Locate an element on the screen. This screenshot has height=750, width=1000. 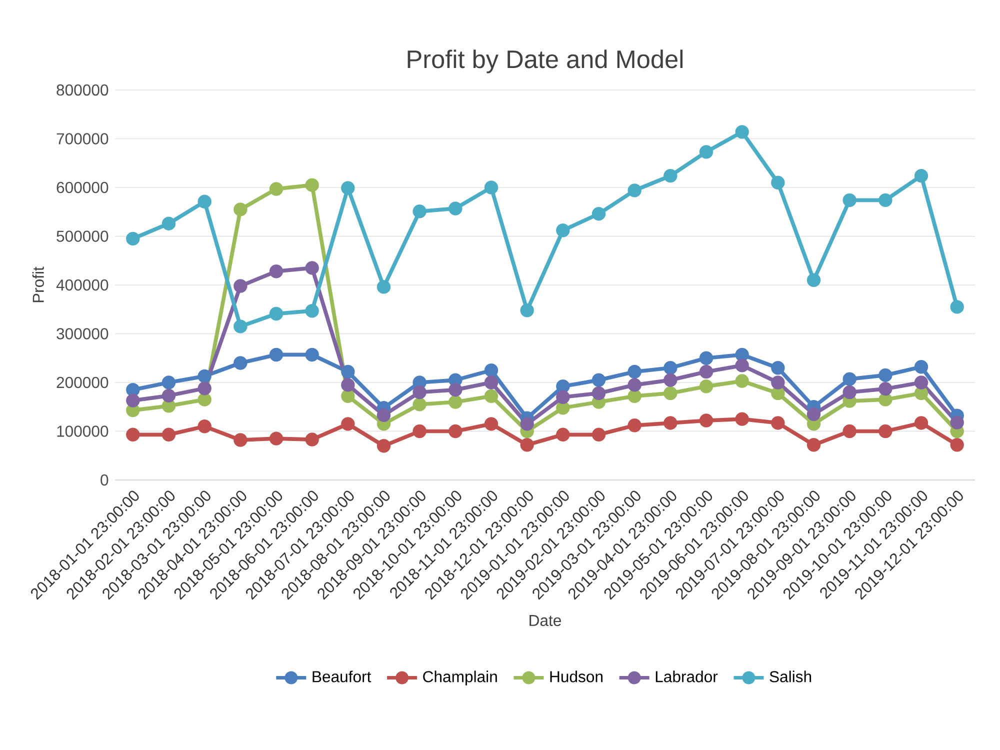
y-tick-label: 200000 is located at coordinates (82, 382).